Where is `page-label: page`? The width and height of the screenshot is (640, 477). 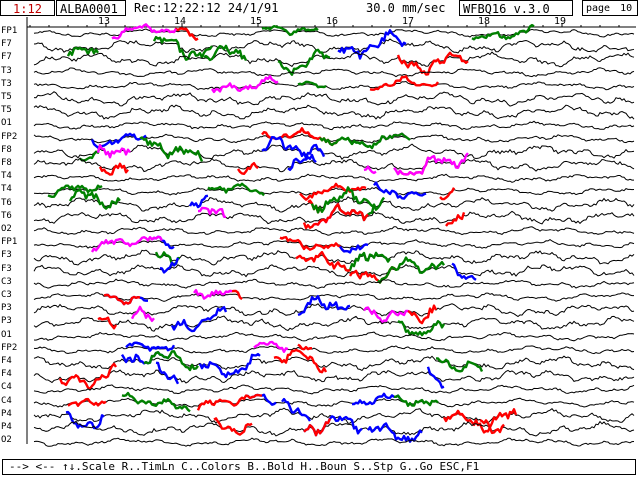
page-label: page is located at coordinates (598, 8).